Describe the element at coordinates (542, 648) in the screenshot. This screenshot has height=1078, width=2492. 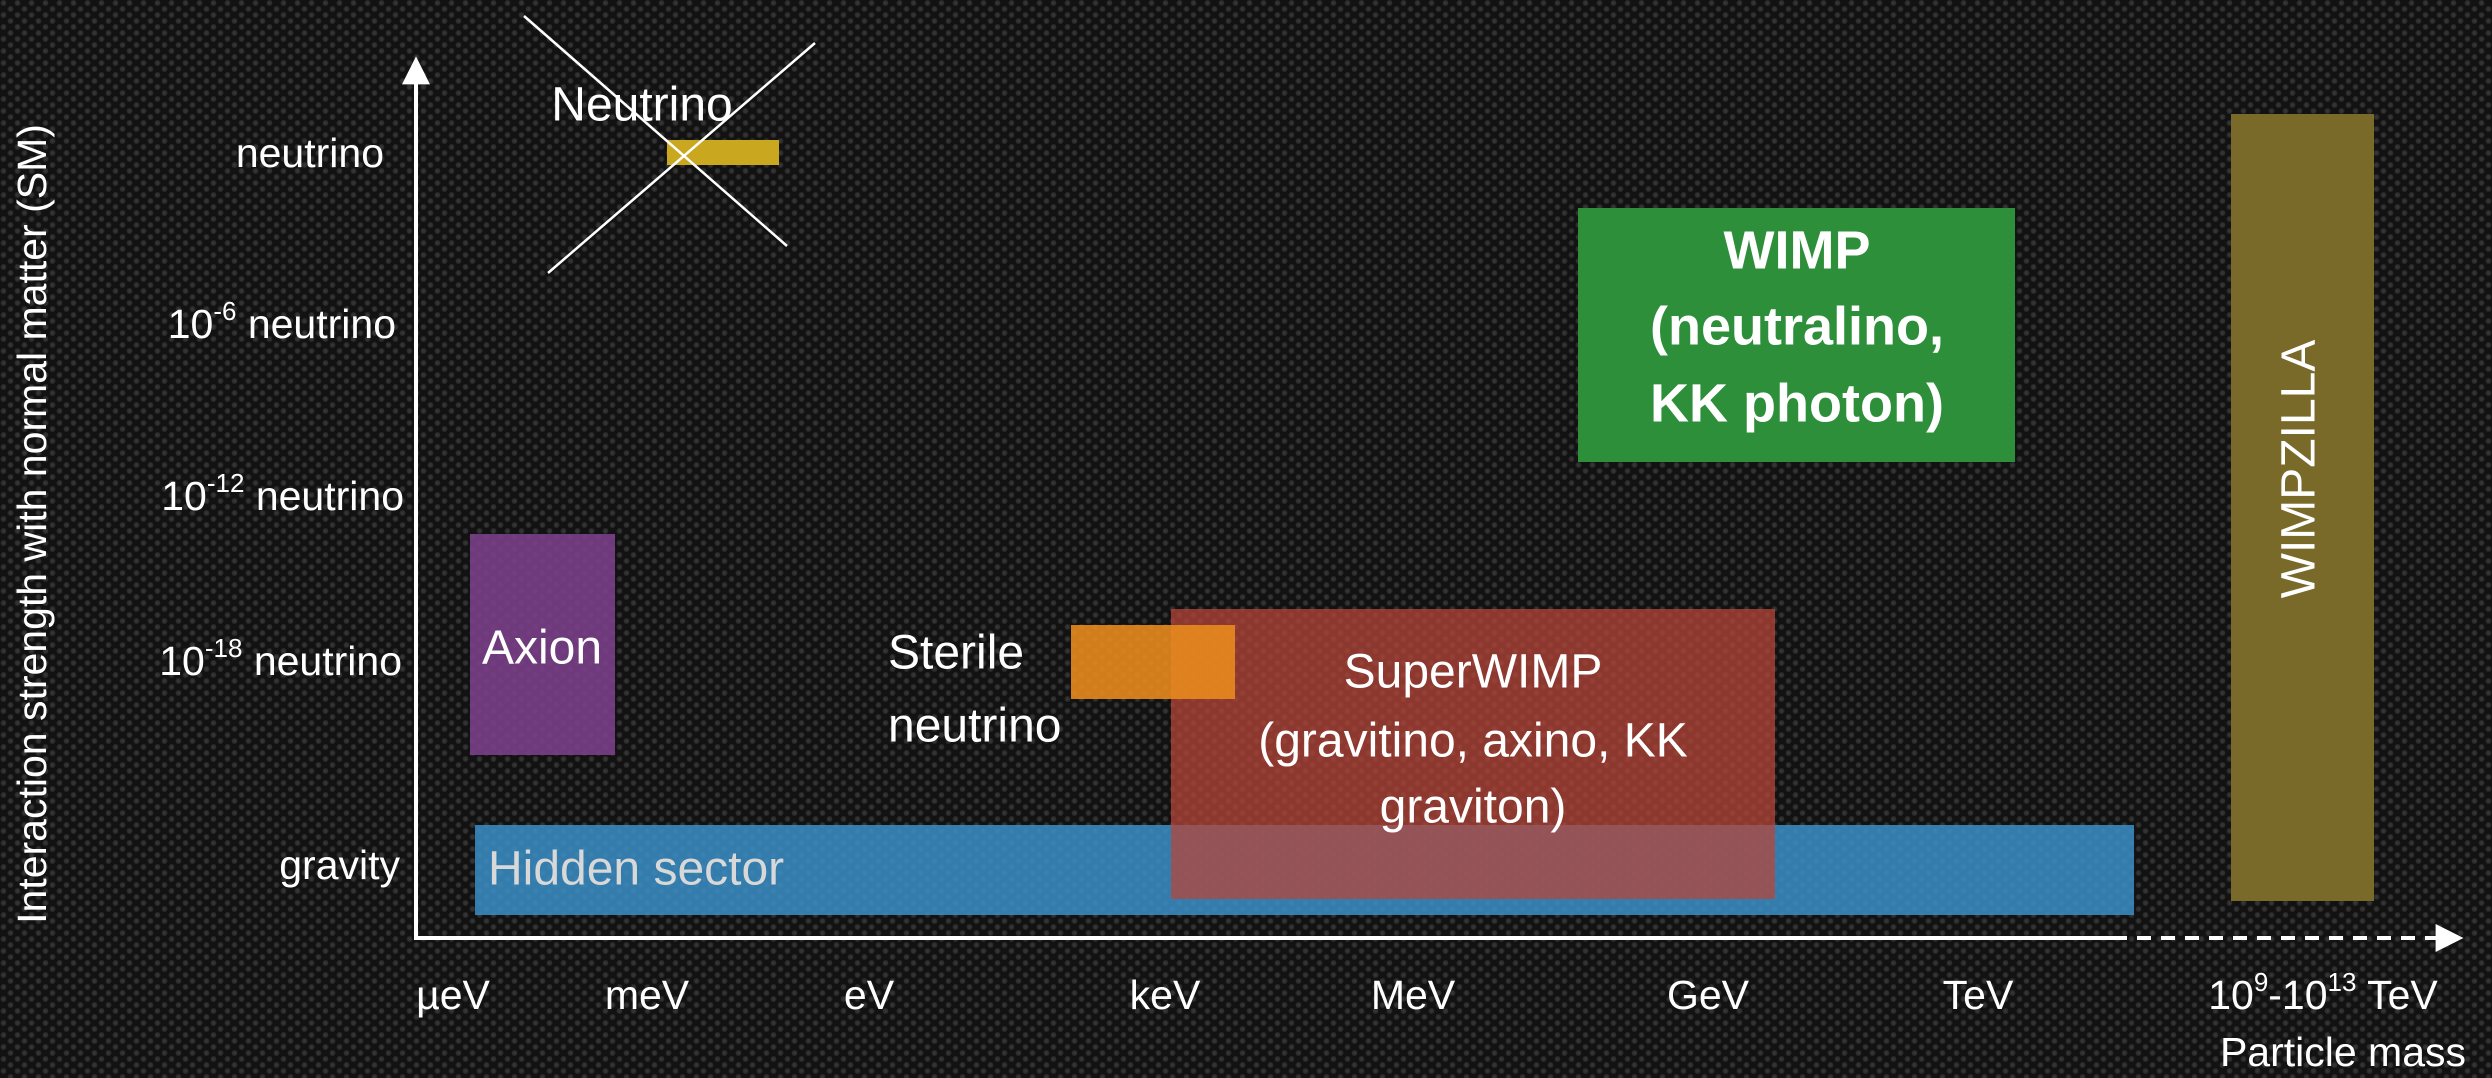
I see `axion-label: Axion` at that location.